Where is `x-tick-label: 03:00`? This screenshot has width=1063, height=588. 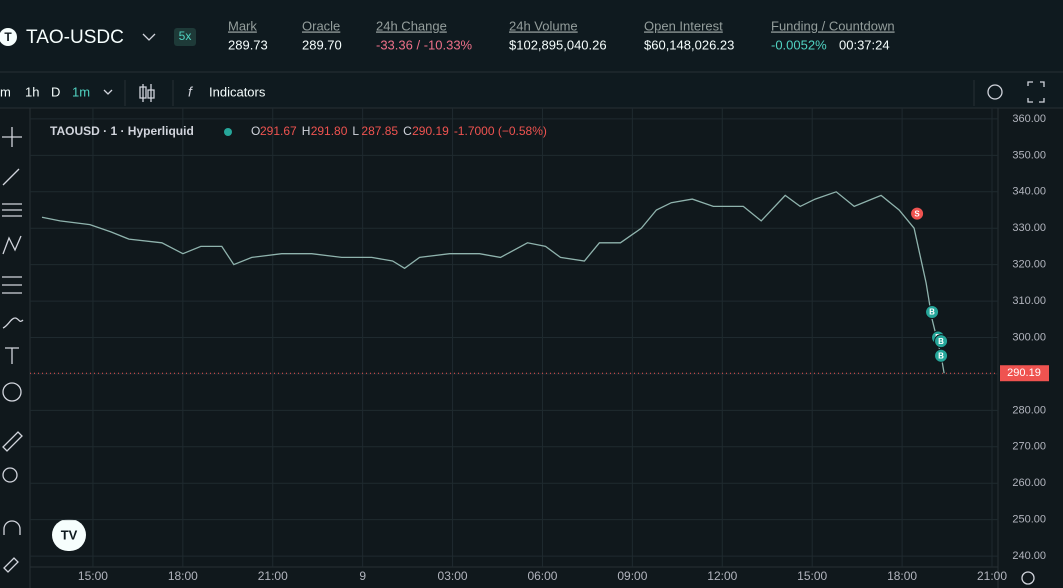
x-tick-label: 03:00 is located at coordinates (453, 576).